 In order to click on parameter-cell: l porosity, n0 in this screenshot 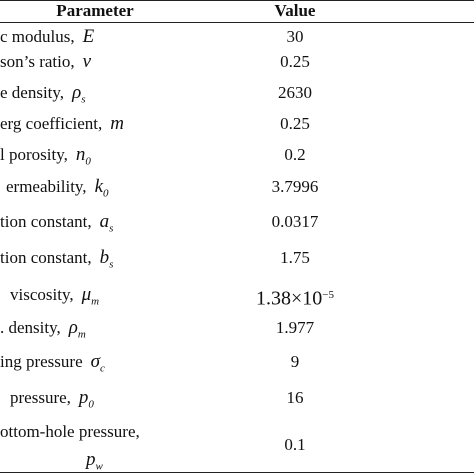, I will do `click(45, 158)`.